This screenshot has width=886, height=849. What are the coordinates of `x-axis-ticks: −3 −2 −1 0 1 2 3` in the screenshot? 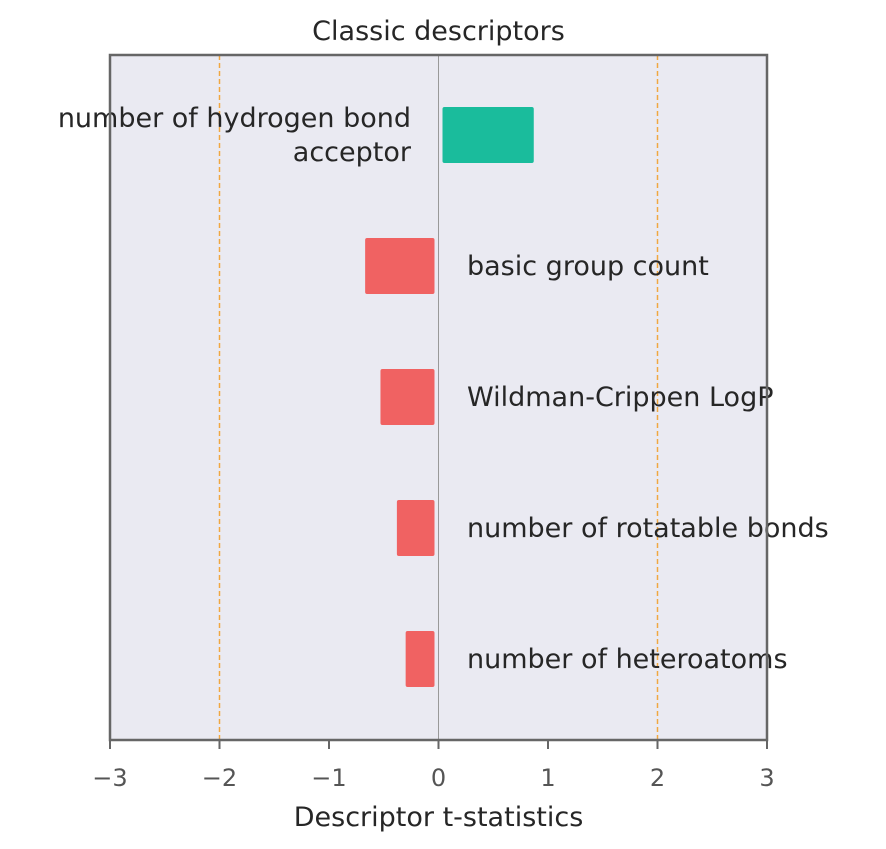 It's located at (433, 766).